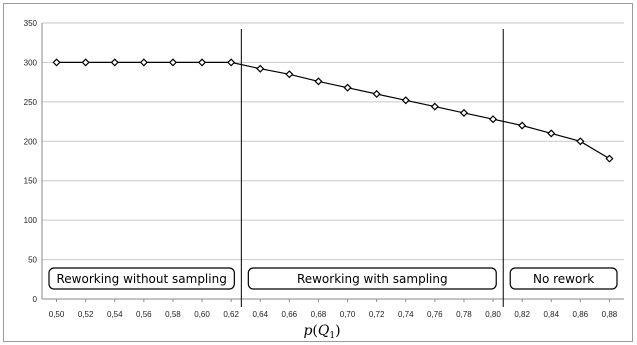 This screenshot has height=345, width=637. Describe the element at coordinates (202, 314) in the screenshot. I see `x-tick-label: 0,60` at that location.